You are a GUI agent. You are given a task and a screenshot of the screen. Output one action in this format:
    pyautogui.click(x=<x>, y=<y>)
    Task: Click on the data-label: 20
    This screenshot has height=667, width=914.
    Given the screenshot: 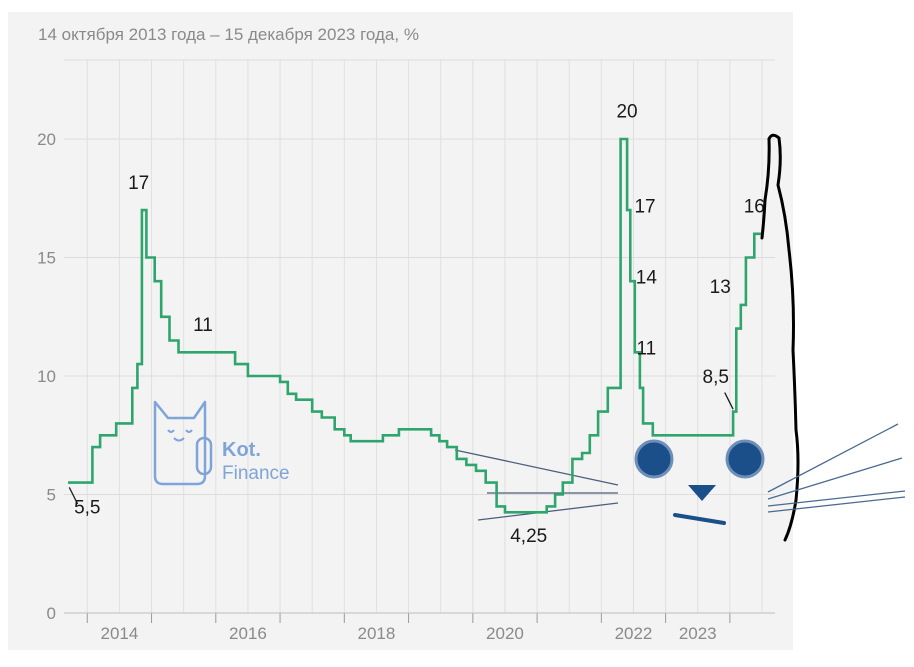 What is the action you would take?
    pyautogui.click(x=626, y=112)
    